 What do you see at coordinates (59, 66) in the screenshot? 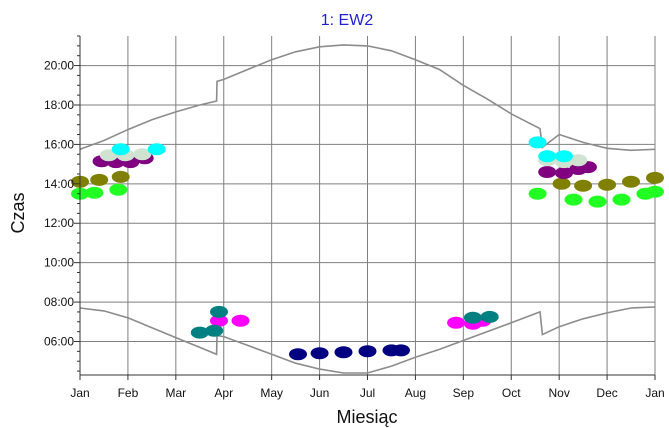
I see `y-tick-label: 20:00` at bounding box center [59, 66].